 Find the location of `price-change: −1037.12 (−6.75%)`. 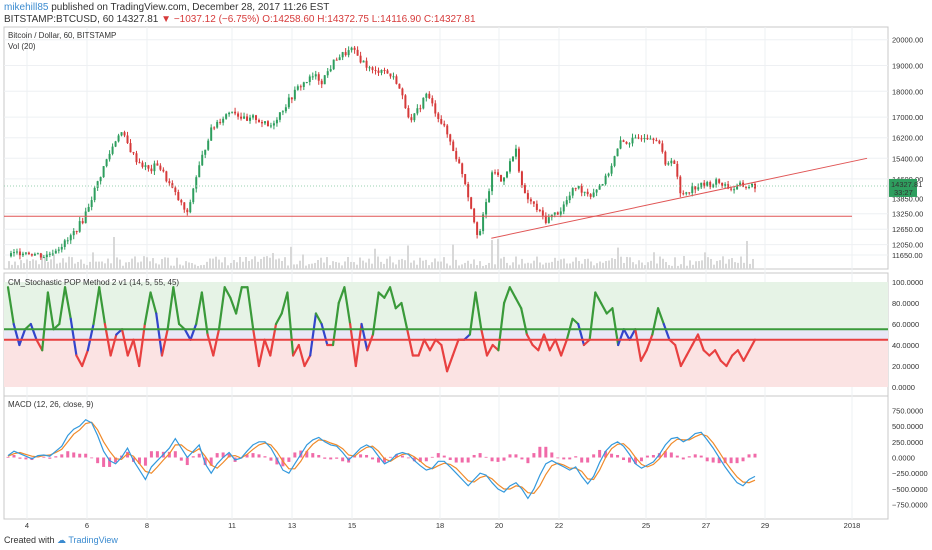

price-change: −1037.12 (−6.75%) is located at coordinates (216, 19).